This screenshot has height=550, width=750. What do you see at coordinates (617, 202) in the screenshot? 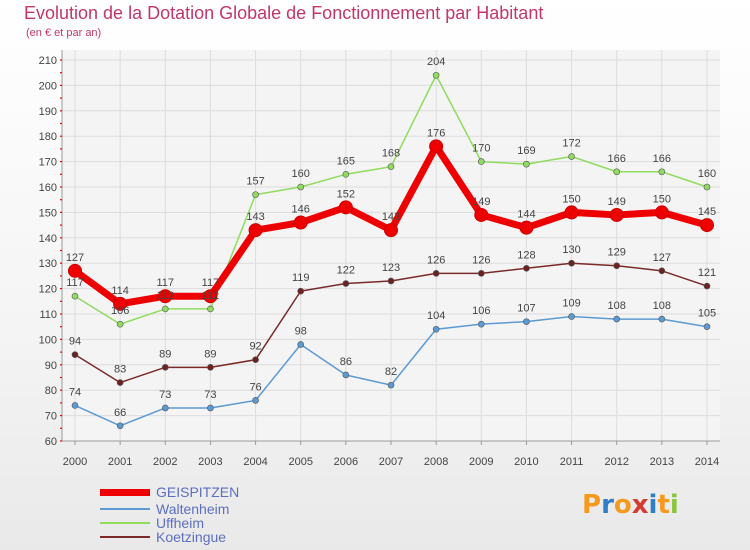
I see `data-label-geispitzen: 149` at bounding box center [617, 202].